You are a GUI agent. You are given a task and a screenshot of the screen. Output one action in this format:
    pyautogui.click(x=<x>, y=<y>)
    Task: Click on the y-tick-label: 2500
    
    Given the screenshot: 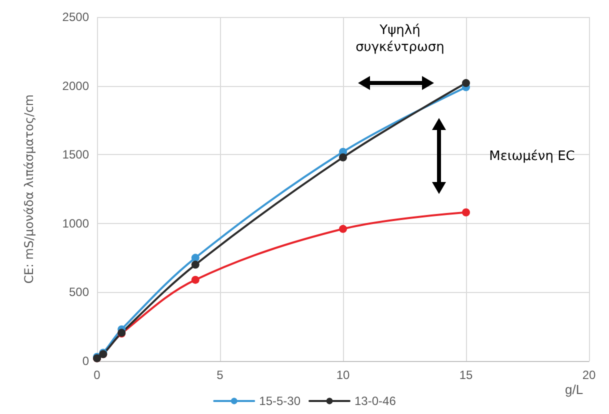 What is the action you would take?
    pyautogui.click(x=76, y=17)
    